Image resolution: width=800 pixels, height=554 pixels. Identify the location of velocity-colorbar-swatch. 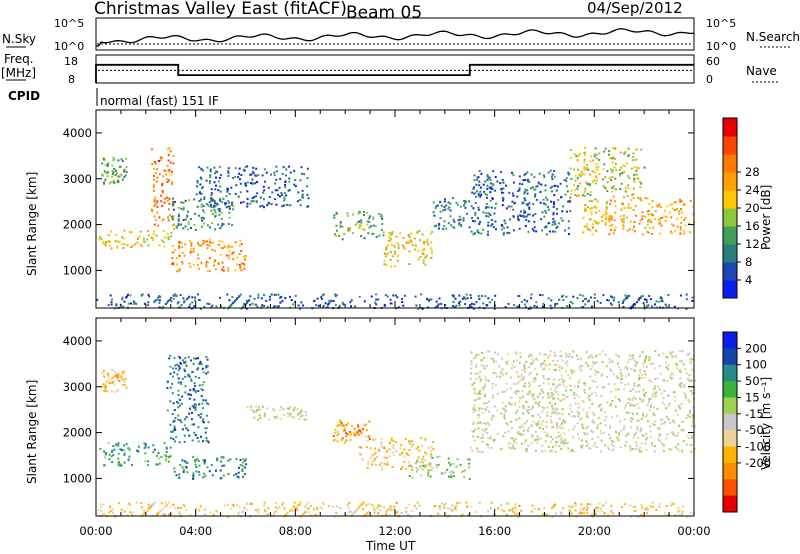
(730, 373).